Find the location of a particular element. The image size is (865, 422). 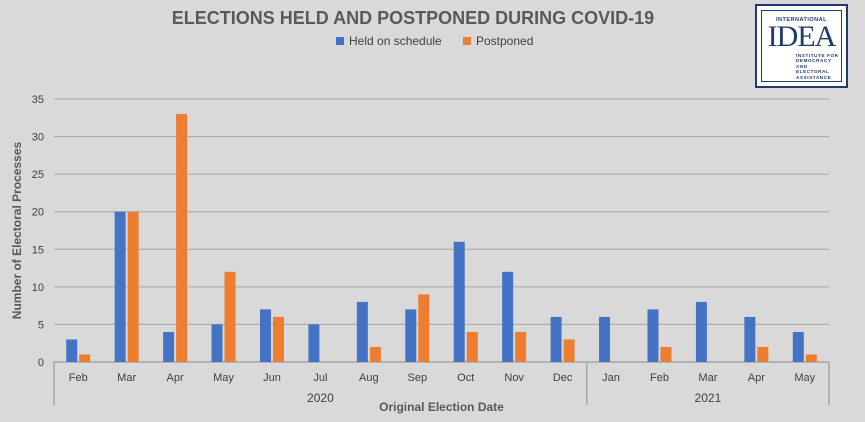

y-tick-label: 15 is located at coordinates (38, 250).